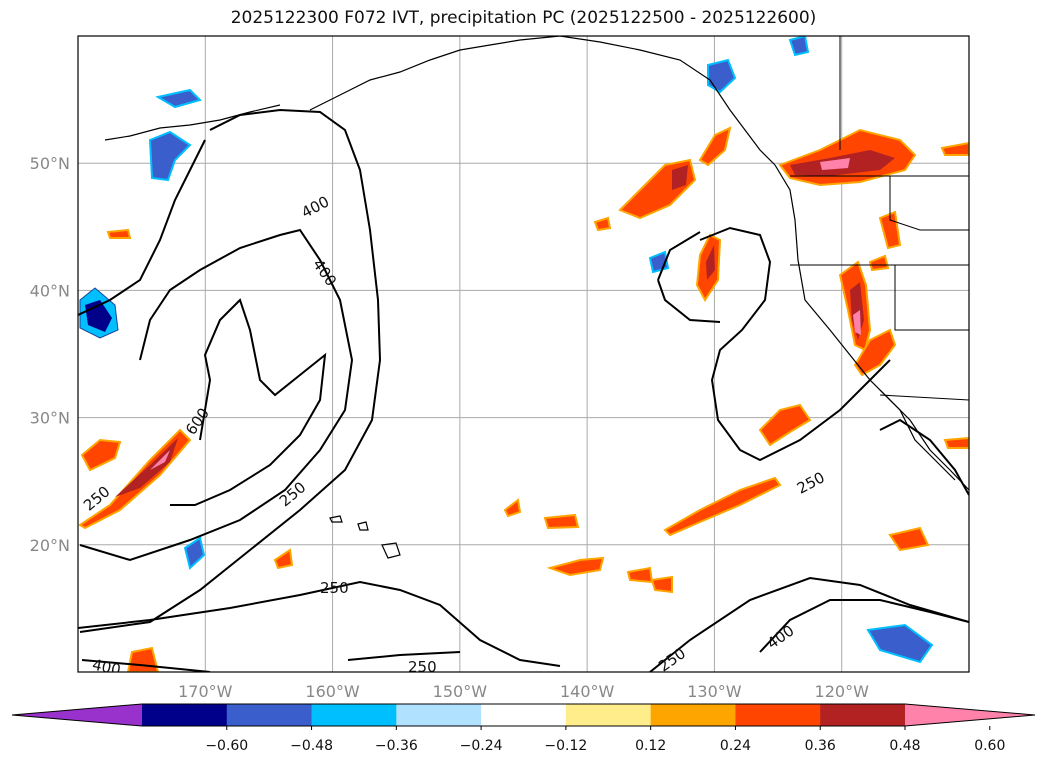  I want to click on colorbar-tick-label: −0.36, so click(396, 746).